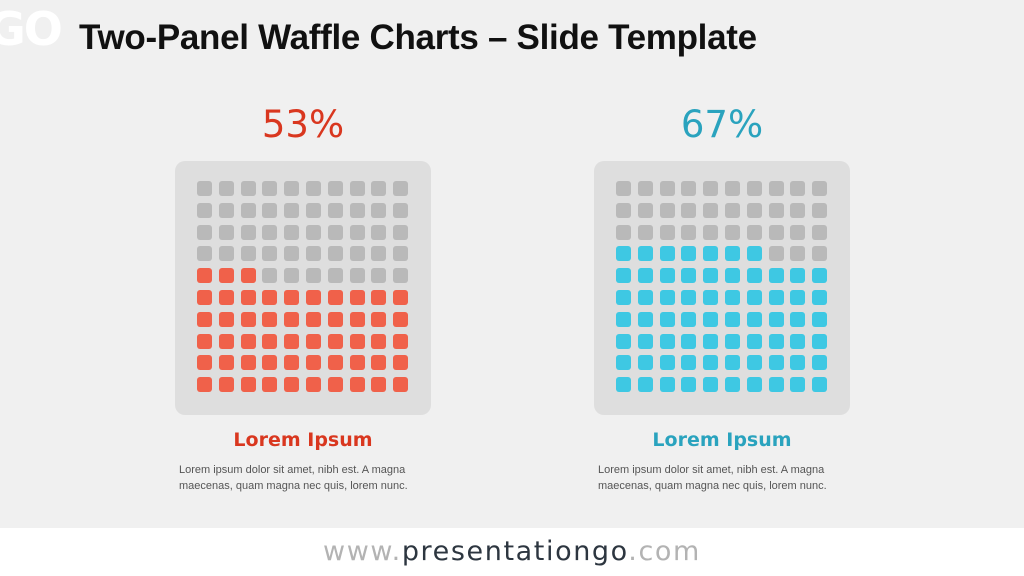  I want to click on logo: GO, so click(31, 29).